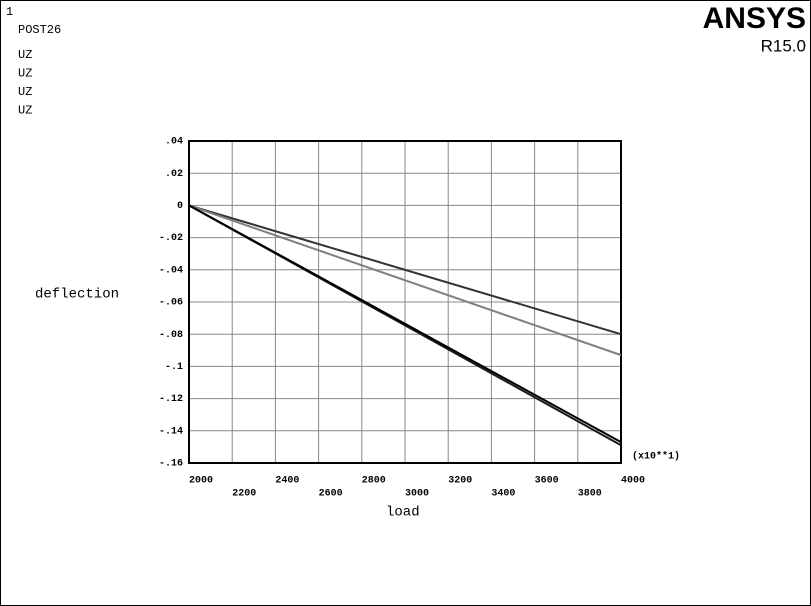  Describe the element at coordinates (171, 464) in the screenshot. I see `y-tick-label: -.16` at that location.